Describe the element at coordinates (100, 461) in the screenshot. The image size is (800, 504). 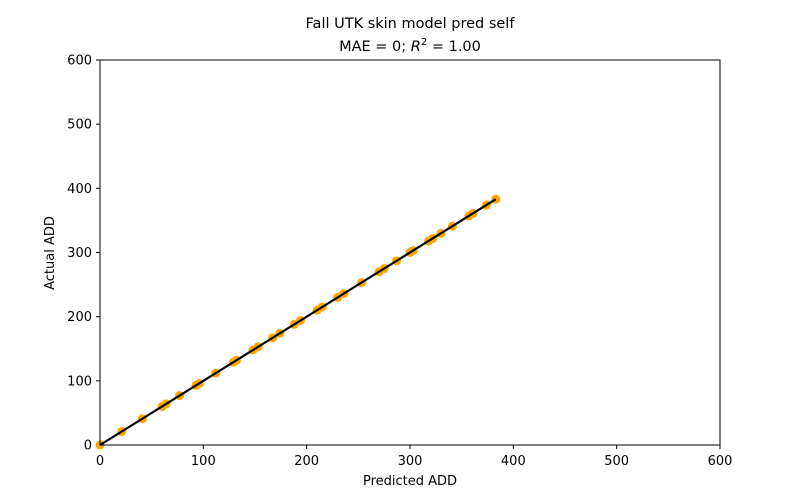
I see `x-tick-label: 0` at that location.